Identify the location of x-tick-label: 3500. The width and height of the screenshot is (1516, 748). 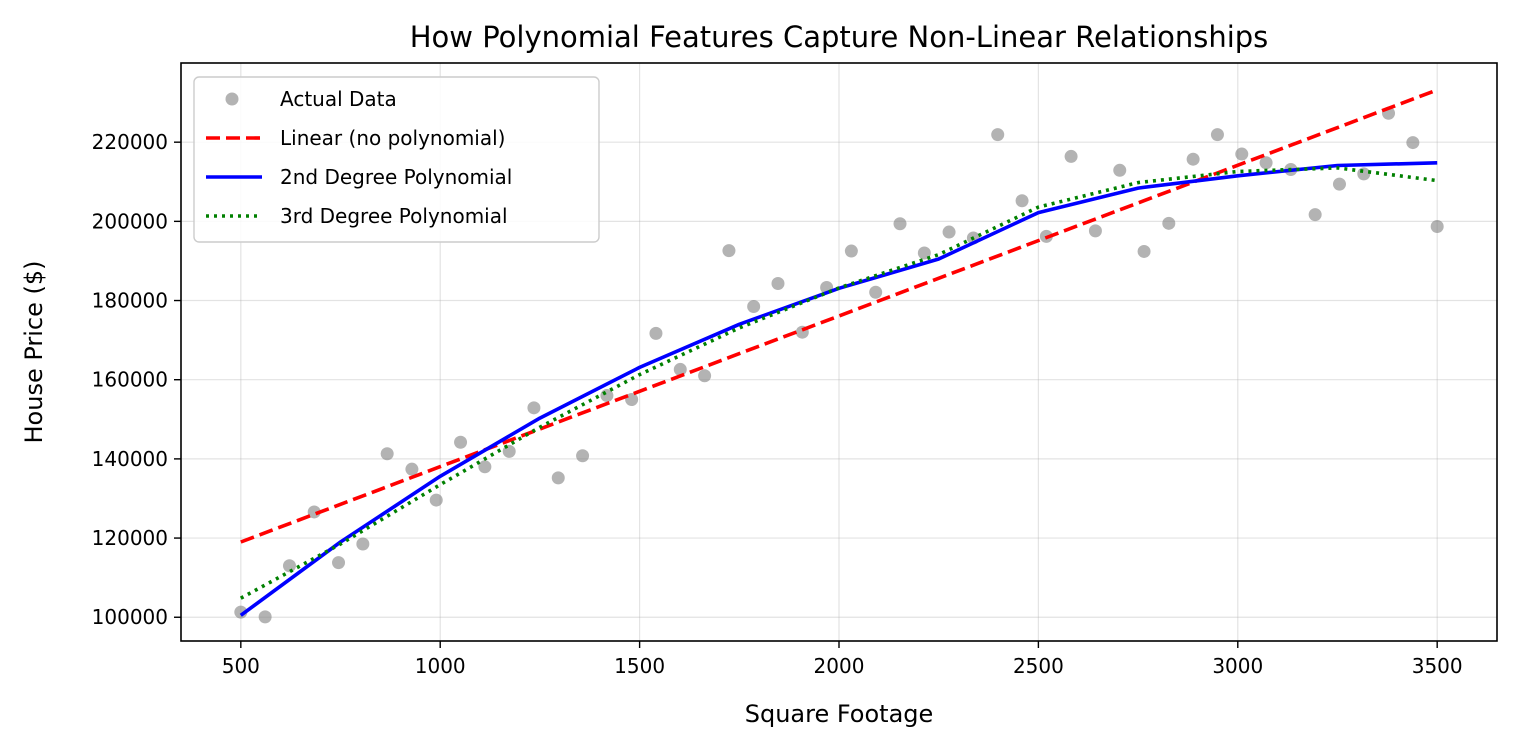
(1437, 666).